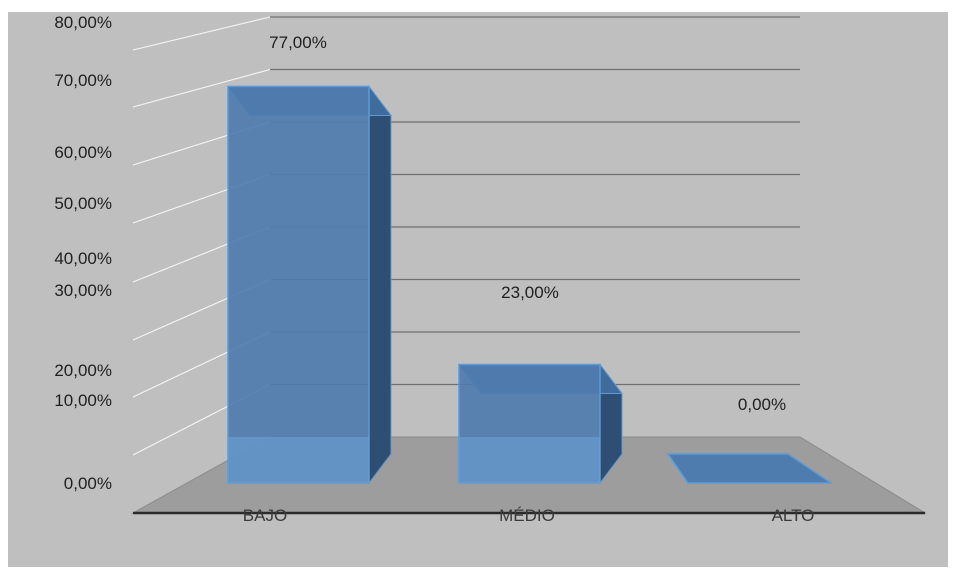  Describe the element at coordinates (530, 292) in the screenshot. I see `data-label: 23,00%` at that location.